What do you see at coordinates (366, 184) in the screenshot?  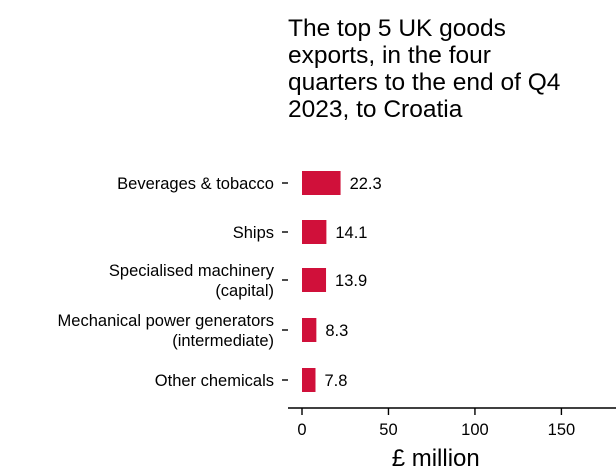 I see `bar-value-label: 22.3` at bounding box center [366, 184].